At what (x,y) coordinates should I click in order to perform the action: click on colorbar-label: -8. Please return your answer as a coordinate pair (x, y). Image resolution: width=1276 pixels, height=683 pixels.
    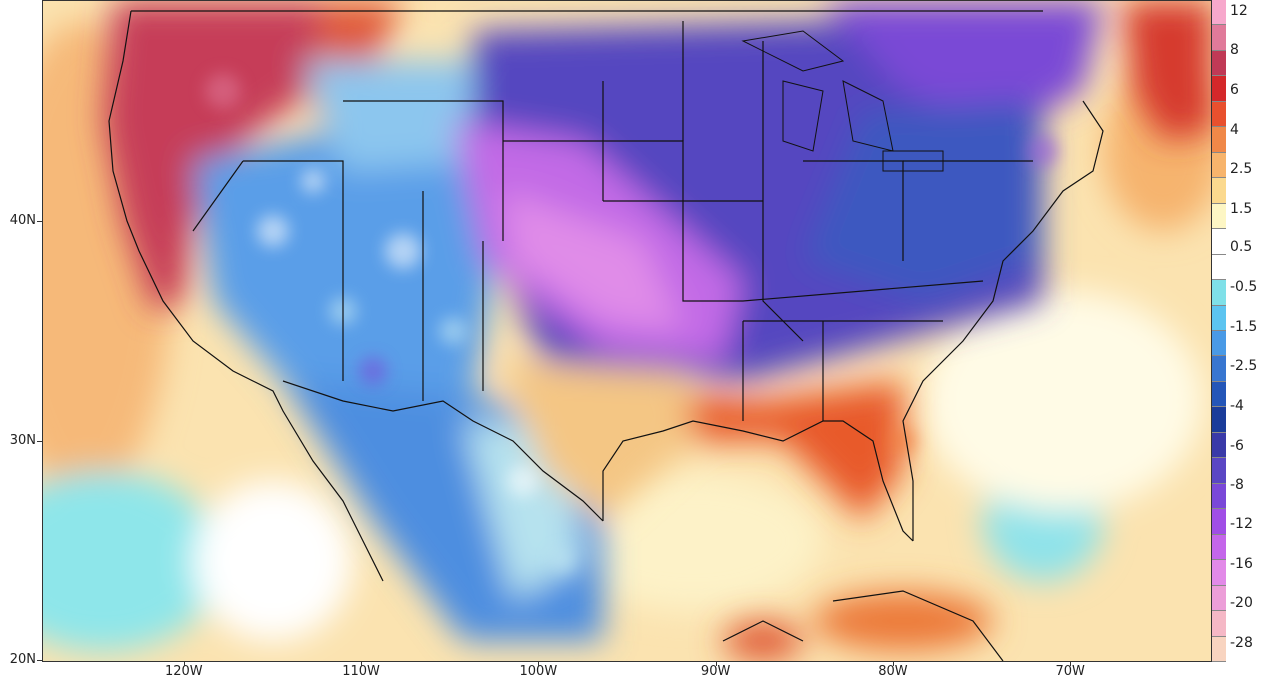
    Looking at the image, I should click on (1237, 485).